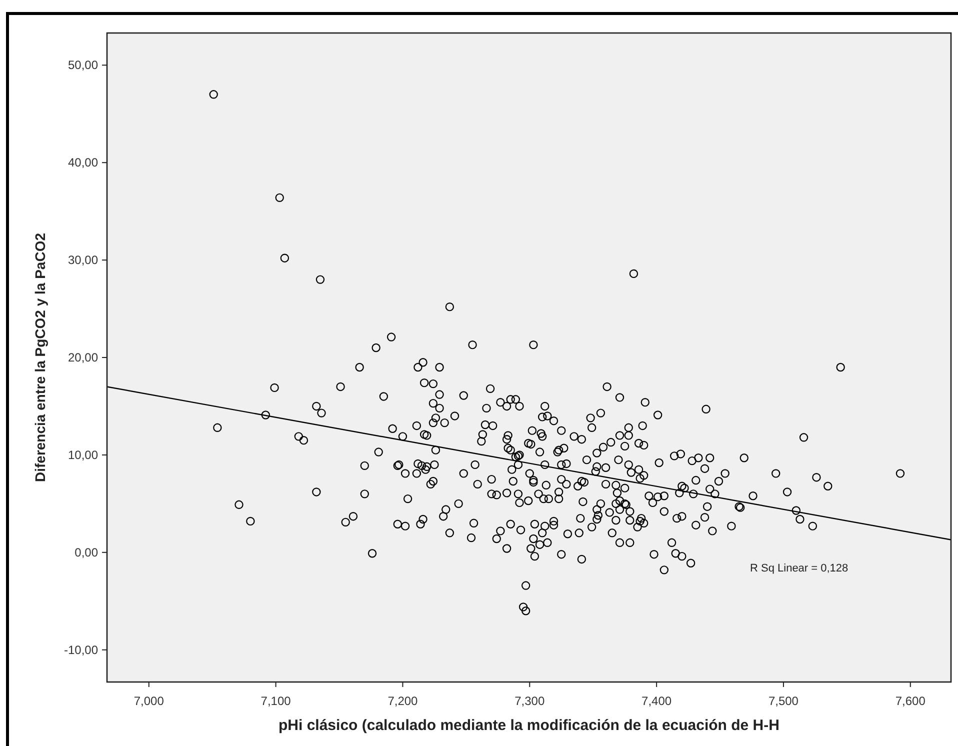 The width and height of the screenshot is (958, 746). Describe the element at coordinates (783, 701) in the screenshot. I see `x-tick-label: 7,500` at that location.